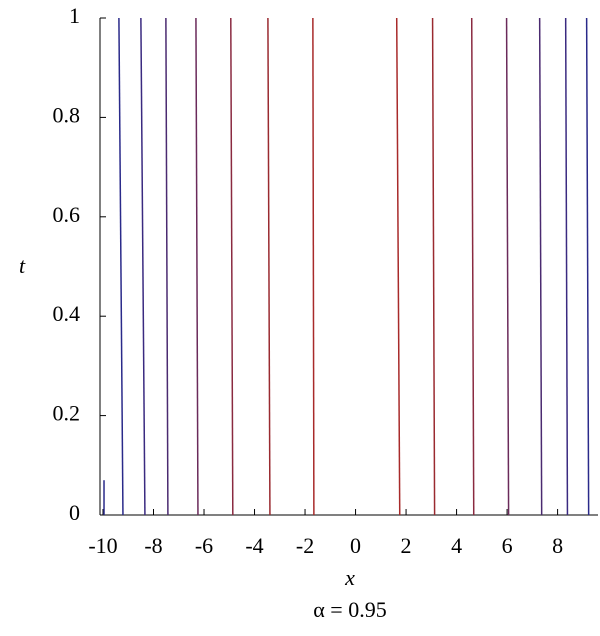 This screenshot has width=600, height=636. I want to click on y-tick-label: 0, so click(74, 512).